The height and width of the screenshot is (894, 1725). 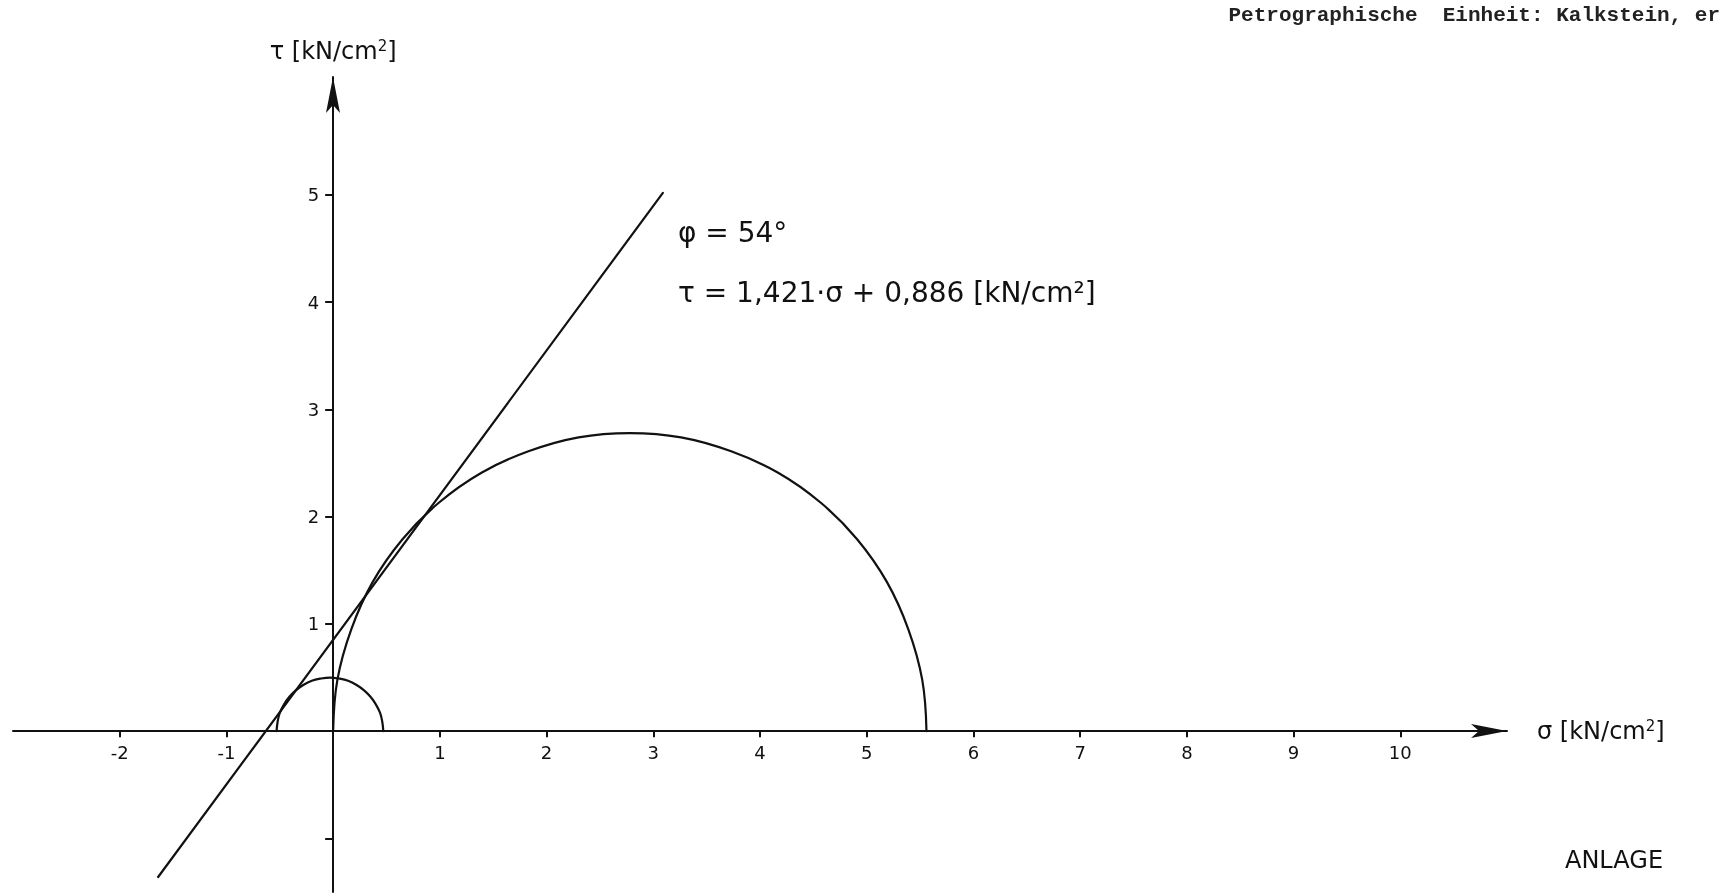 I want to click on x-tick-label: 8, so click(x=1187, y=752).